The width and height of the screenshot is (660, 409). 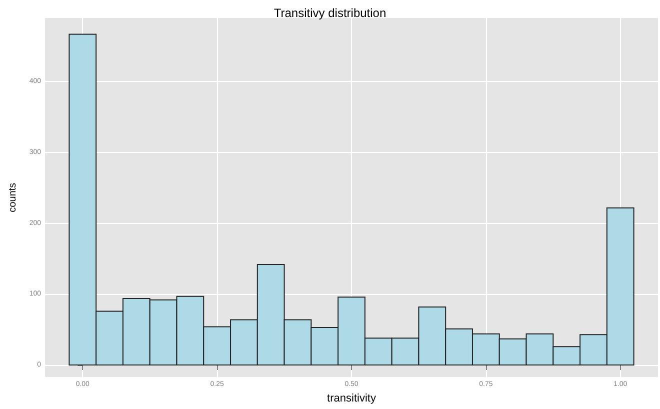 I want to click on x-axis-title: transitivity, so click(x=351, y=398).